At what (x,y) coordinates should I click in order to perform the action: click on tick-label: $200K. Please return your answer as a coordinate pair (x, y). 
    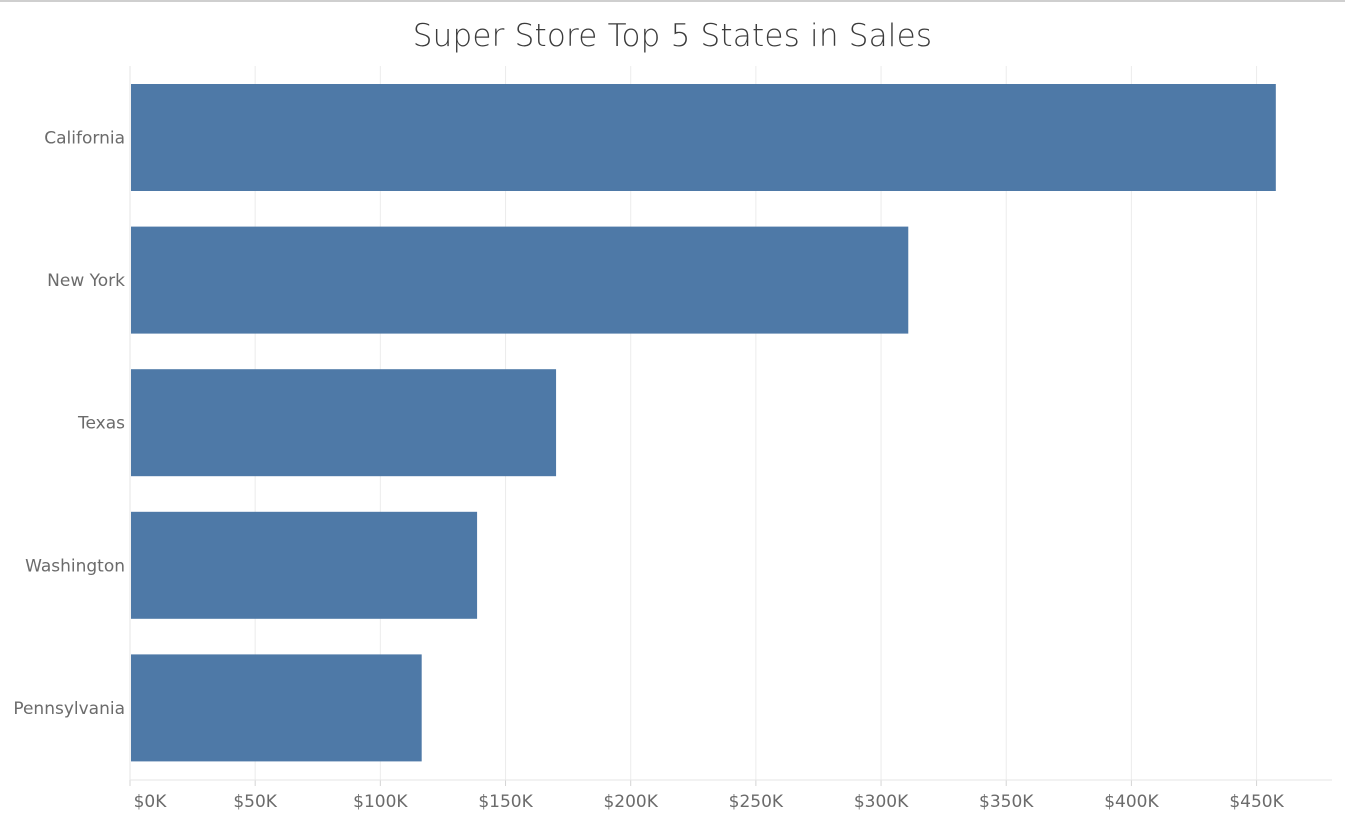
    Looking at the image, I should click on (630, 802).